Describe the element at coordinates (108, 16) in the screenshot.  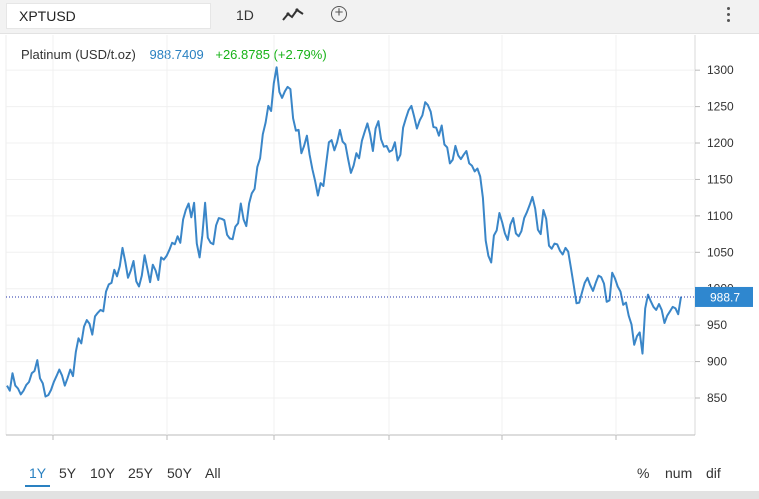
I see `symbol-input: XPTUSD` at that location.